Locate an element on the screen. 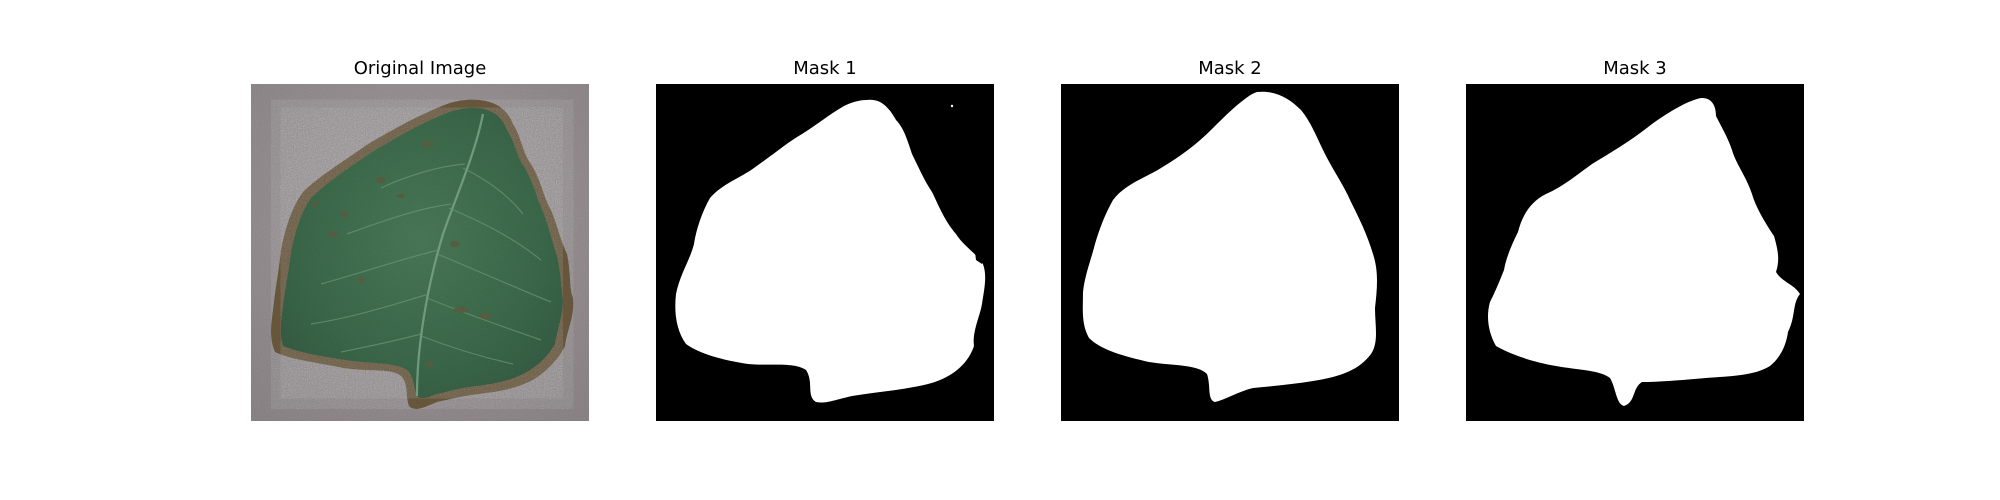  panel-title-original-image: Original Image is located at coordinates (420, 68).